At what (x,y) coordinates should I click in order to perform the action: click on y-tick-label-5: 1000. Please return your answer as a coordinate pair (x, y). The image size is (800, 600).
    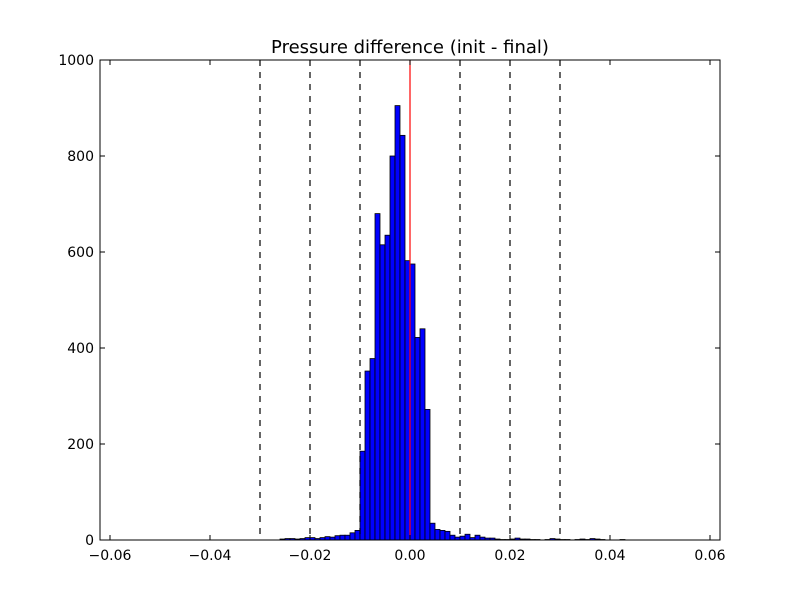
    Looking at the image, I should click on (76, 61).